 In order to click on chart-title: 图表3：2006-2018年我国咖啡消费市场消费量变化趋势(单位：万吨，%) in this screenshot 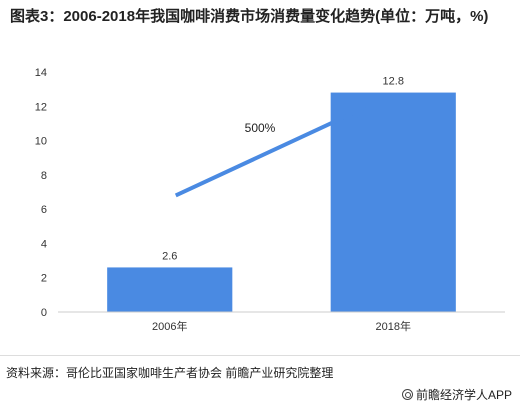, I will do `click(249, 16)`.